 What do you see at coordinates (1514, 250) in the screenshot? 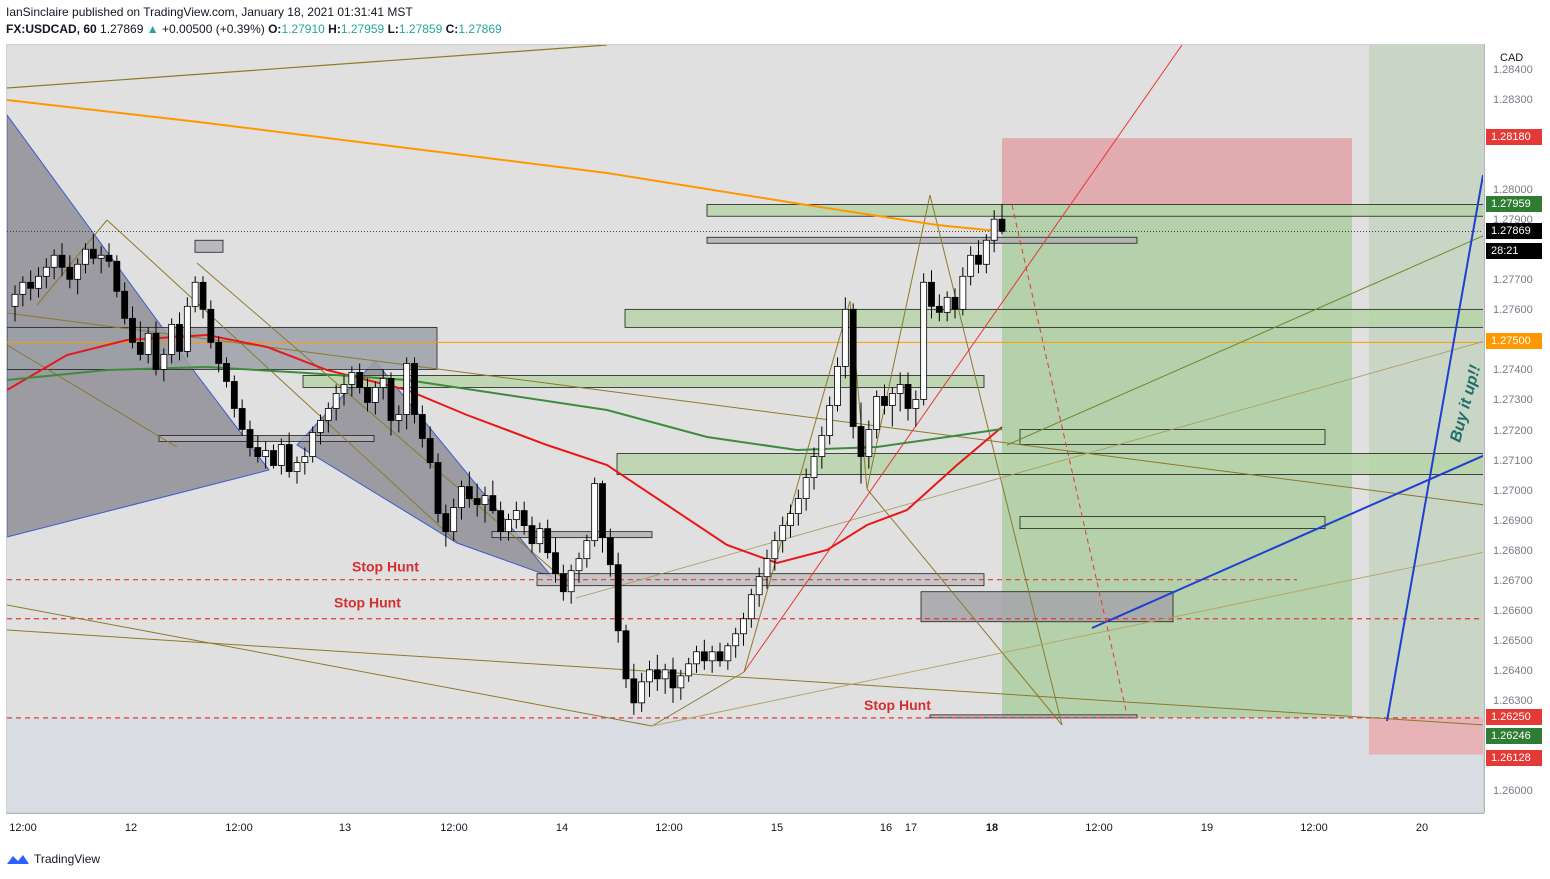
I see `price-label: 28:21` at bounding box center [1514, 250].